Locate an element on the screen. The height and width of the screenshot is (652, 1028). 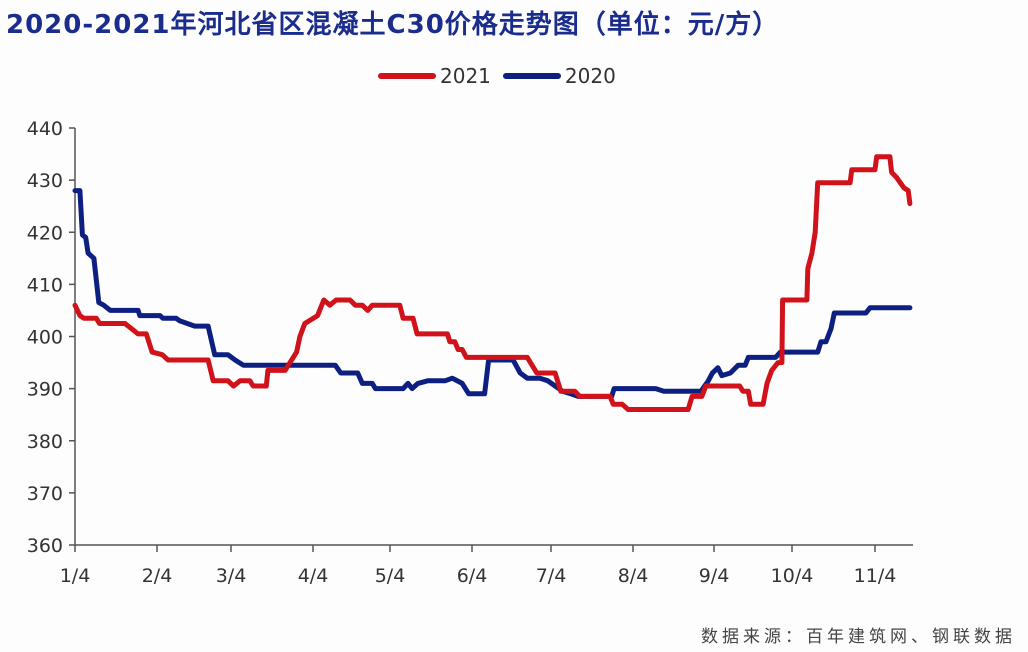
x-tick-label: 5/4 is located at coordinates (390, 576).